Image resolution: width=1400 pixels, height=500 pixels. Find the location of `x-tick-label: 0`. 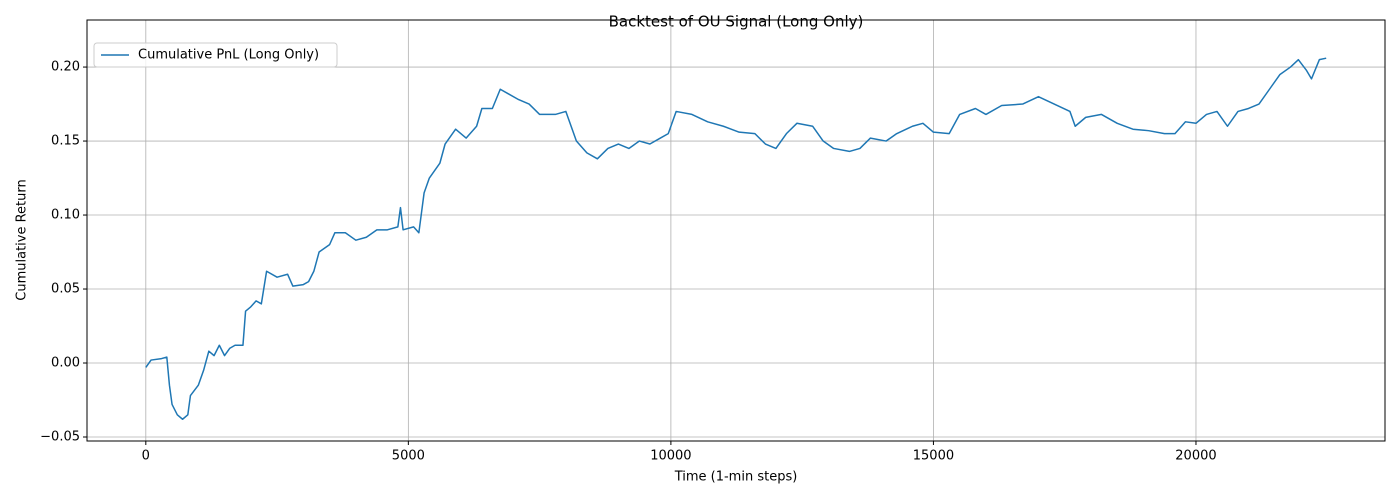

x-tick-label: 0 is located at coordinates (146, 456).